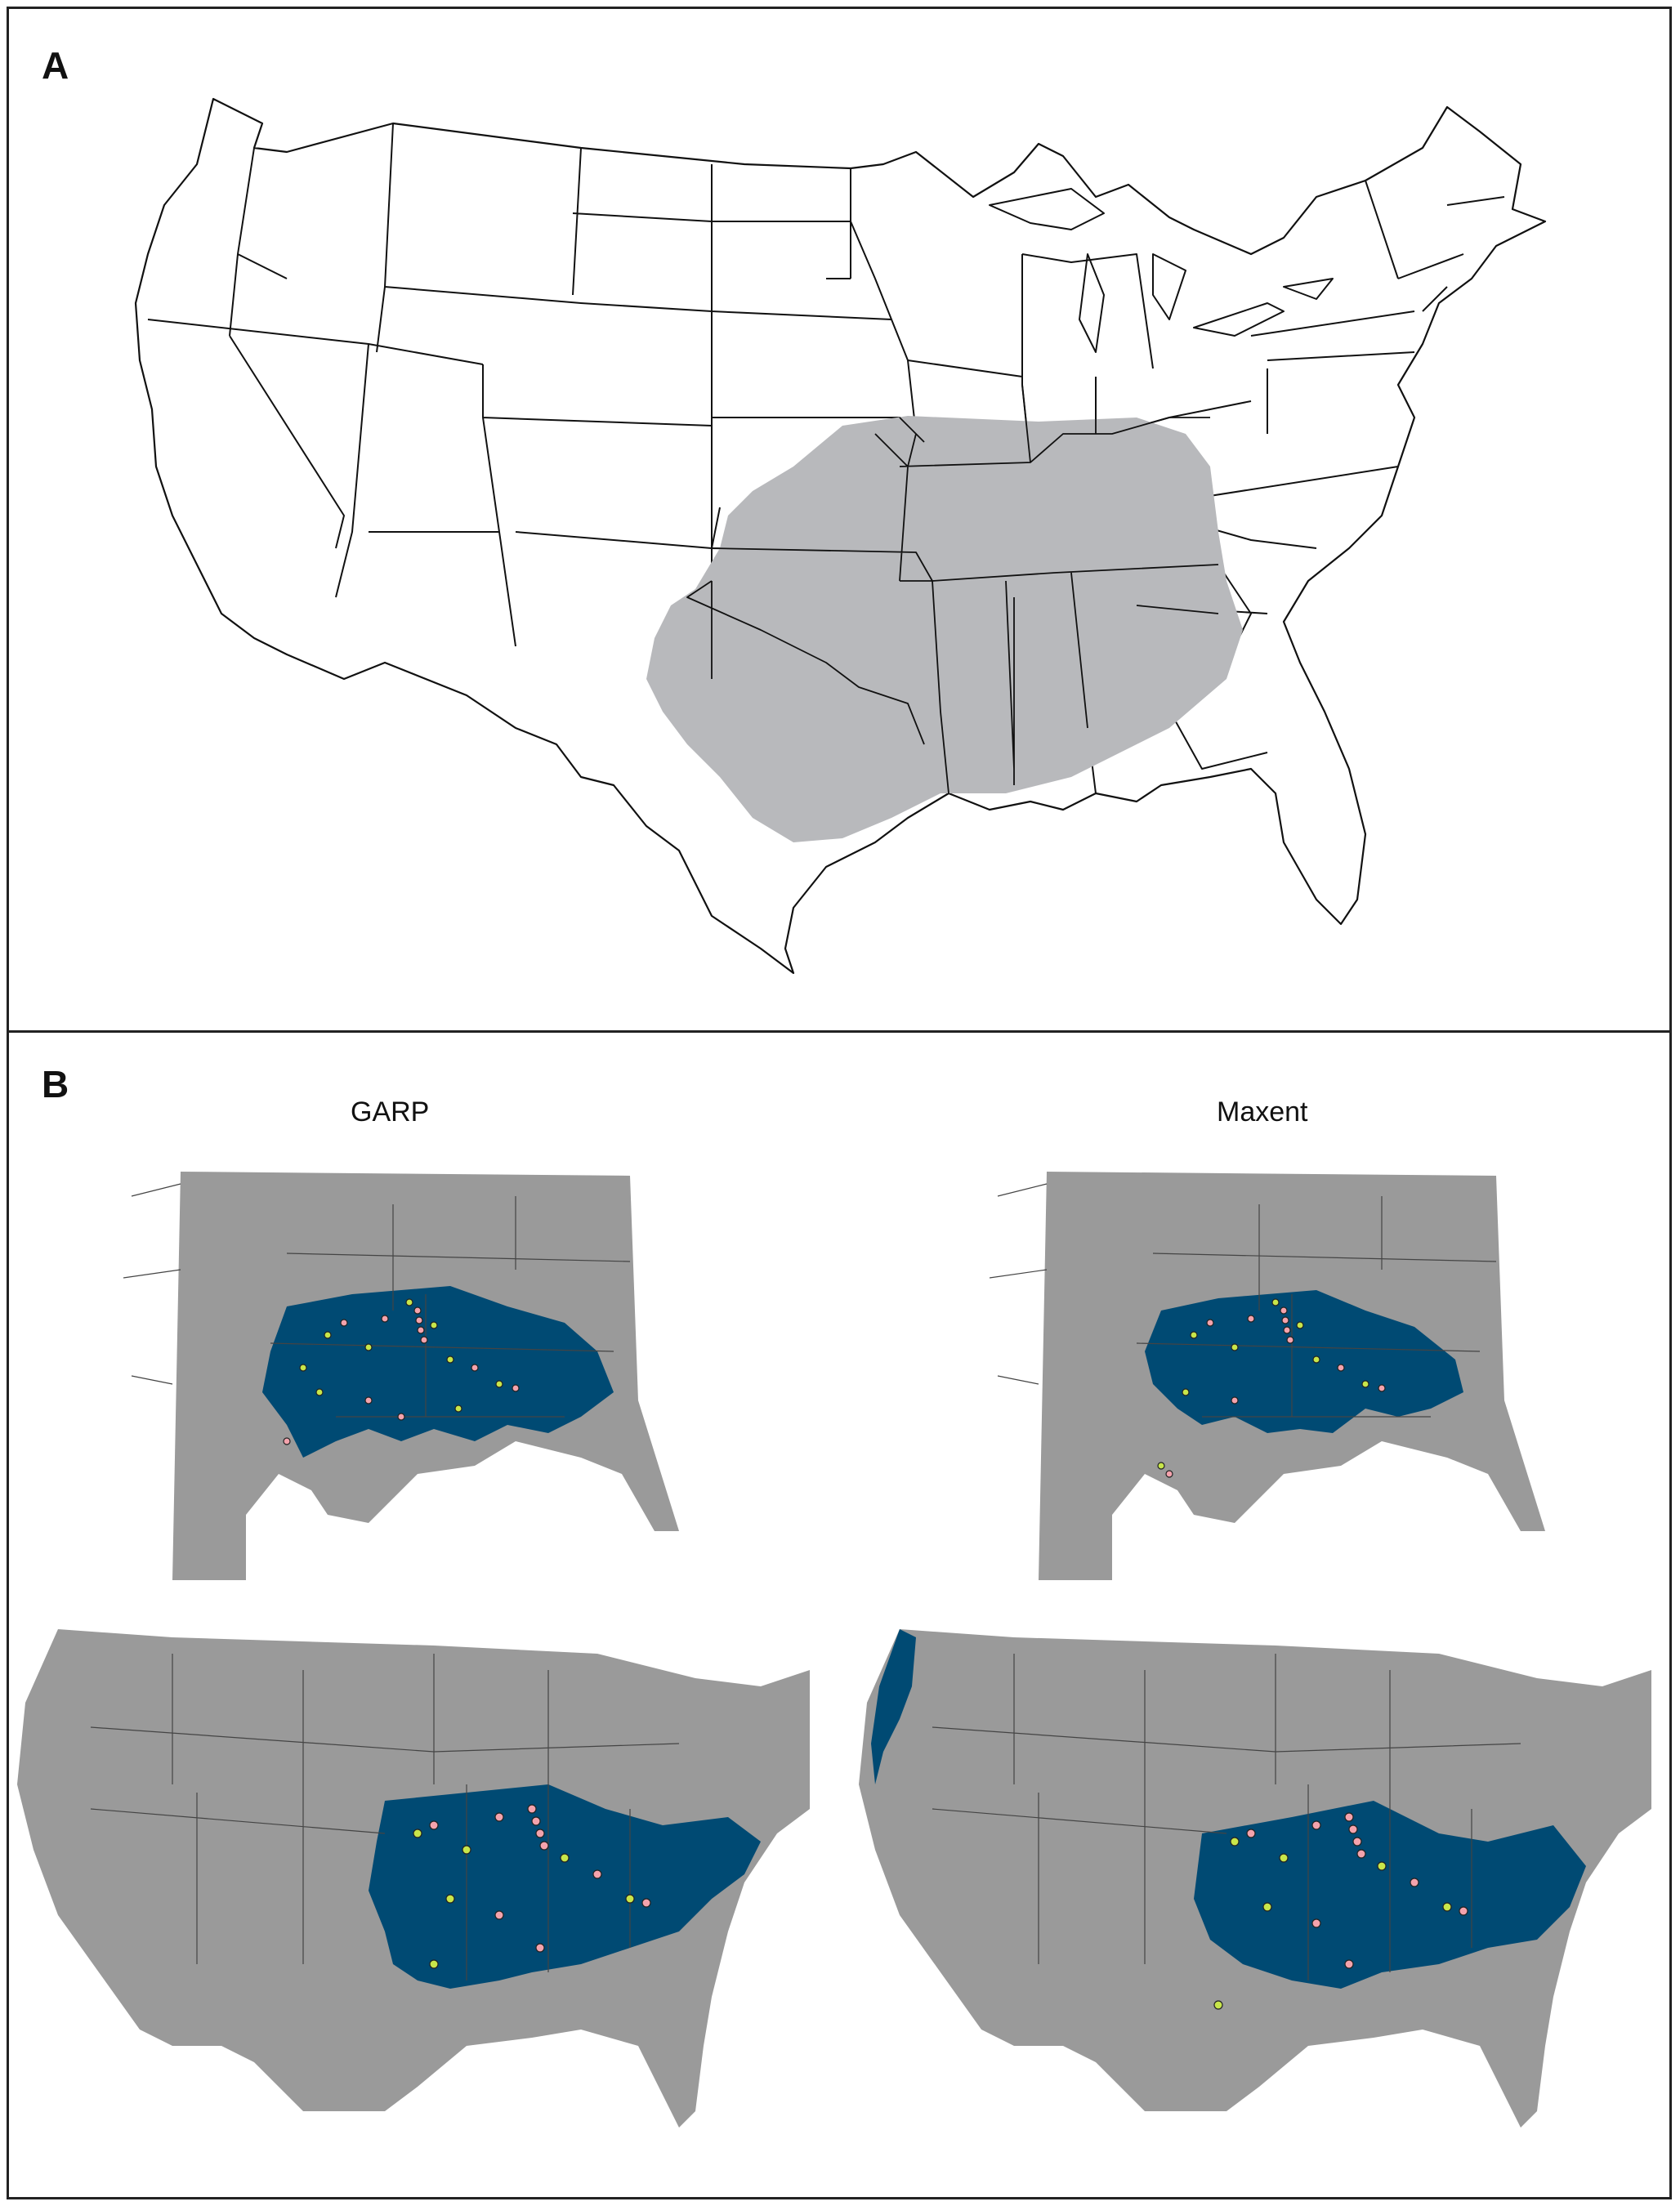  I want to click on garp-regional-points, so click(402, 1372).